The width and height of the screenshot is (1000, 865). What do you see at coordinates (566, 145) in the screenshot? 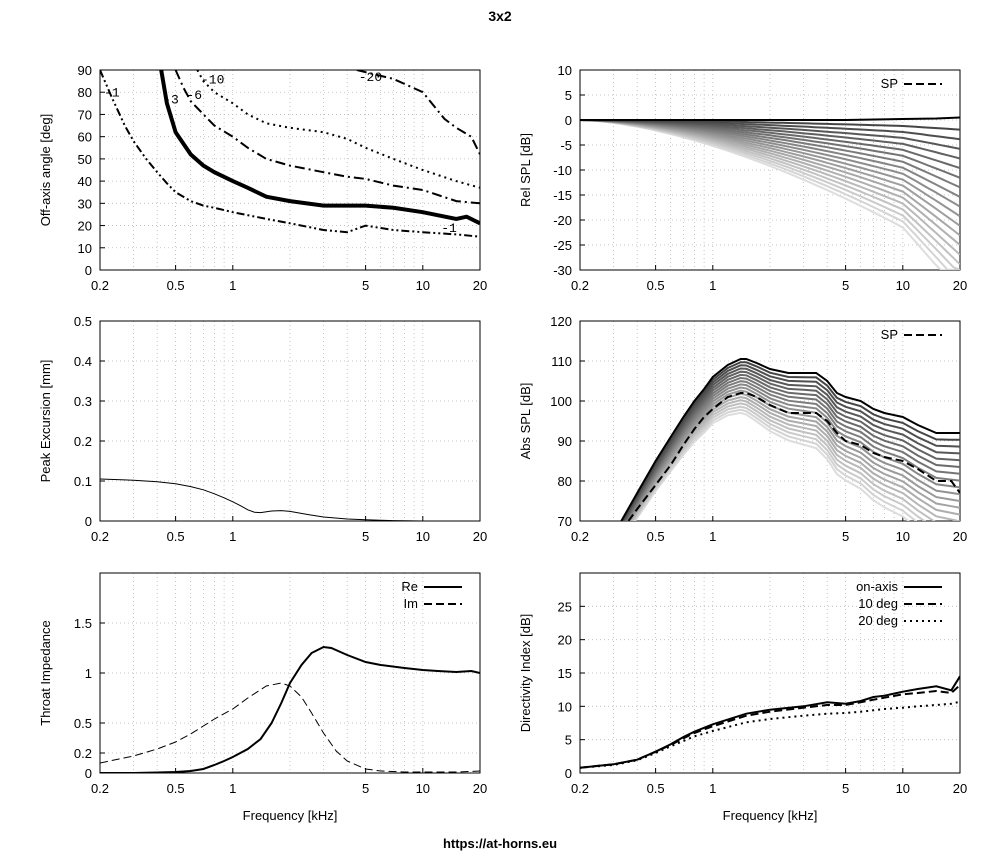
I see `y-tick-label: -5` at bounding box center [566, 145].